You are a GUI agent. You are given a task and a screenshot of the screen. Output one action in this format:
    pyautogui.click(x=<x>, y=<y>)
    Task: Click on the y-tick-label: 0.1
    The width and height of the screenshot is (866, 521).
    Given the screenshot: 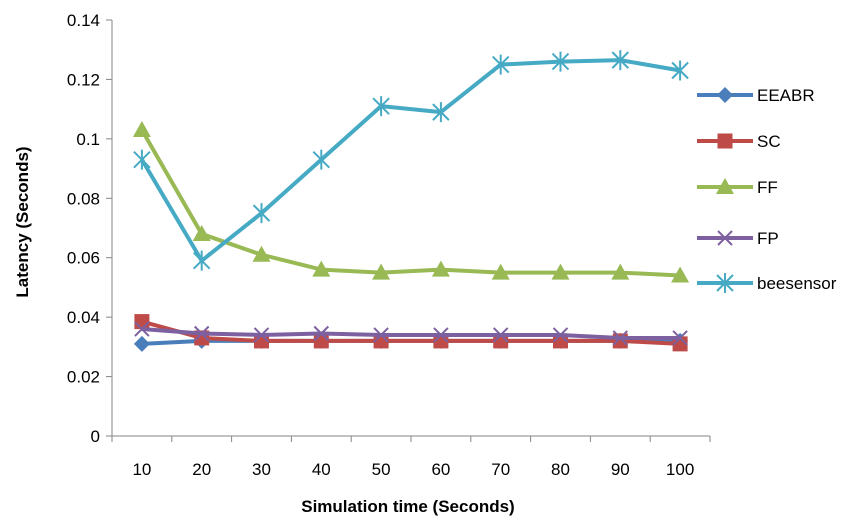 What is the action you would take?
    pyautogui.click(x=88, y=139)
    